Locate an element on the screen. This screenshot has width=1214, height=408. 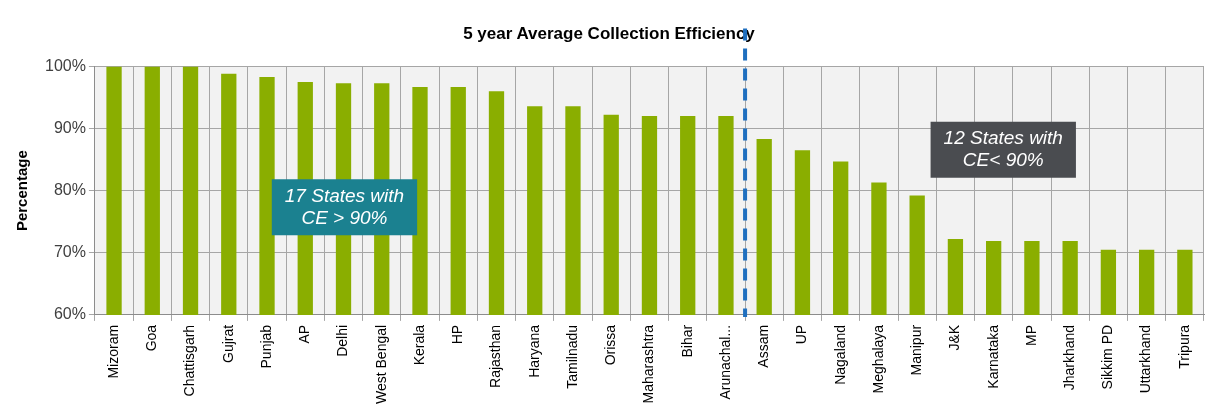
y-tick-label: 80% is located at coordinates (69, 190).